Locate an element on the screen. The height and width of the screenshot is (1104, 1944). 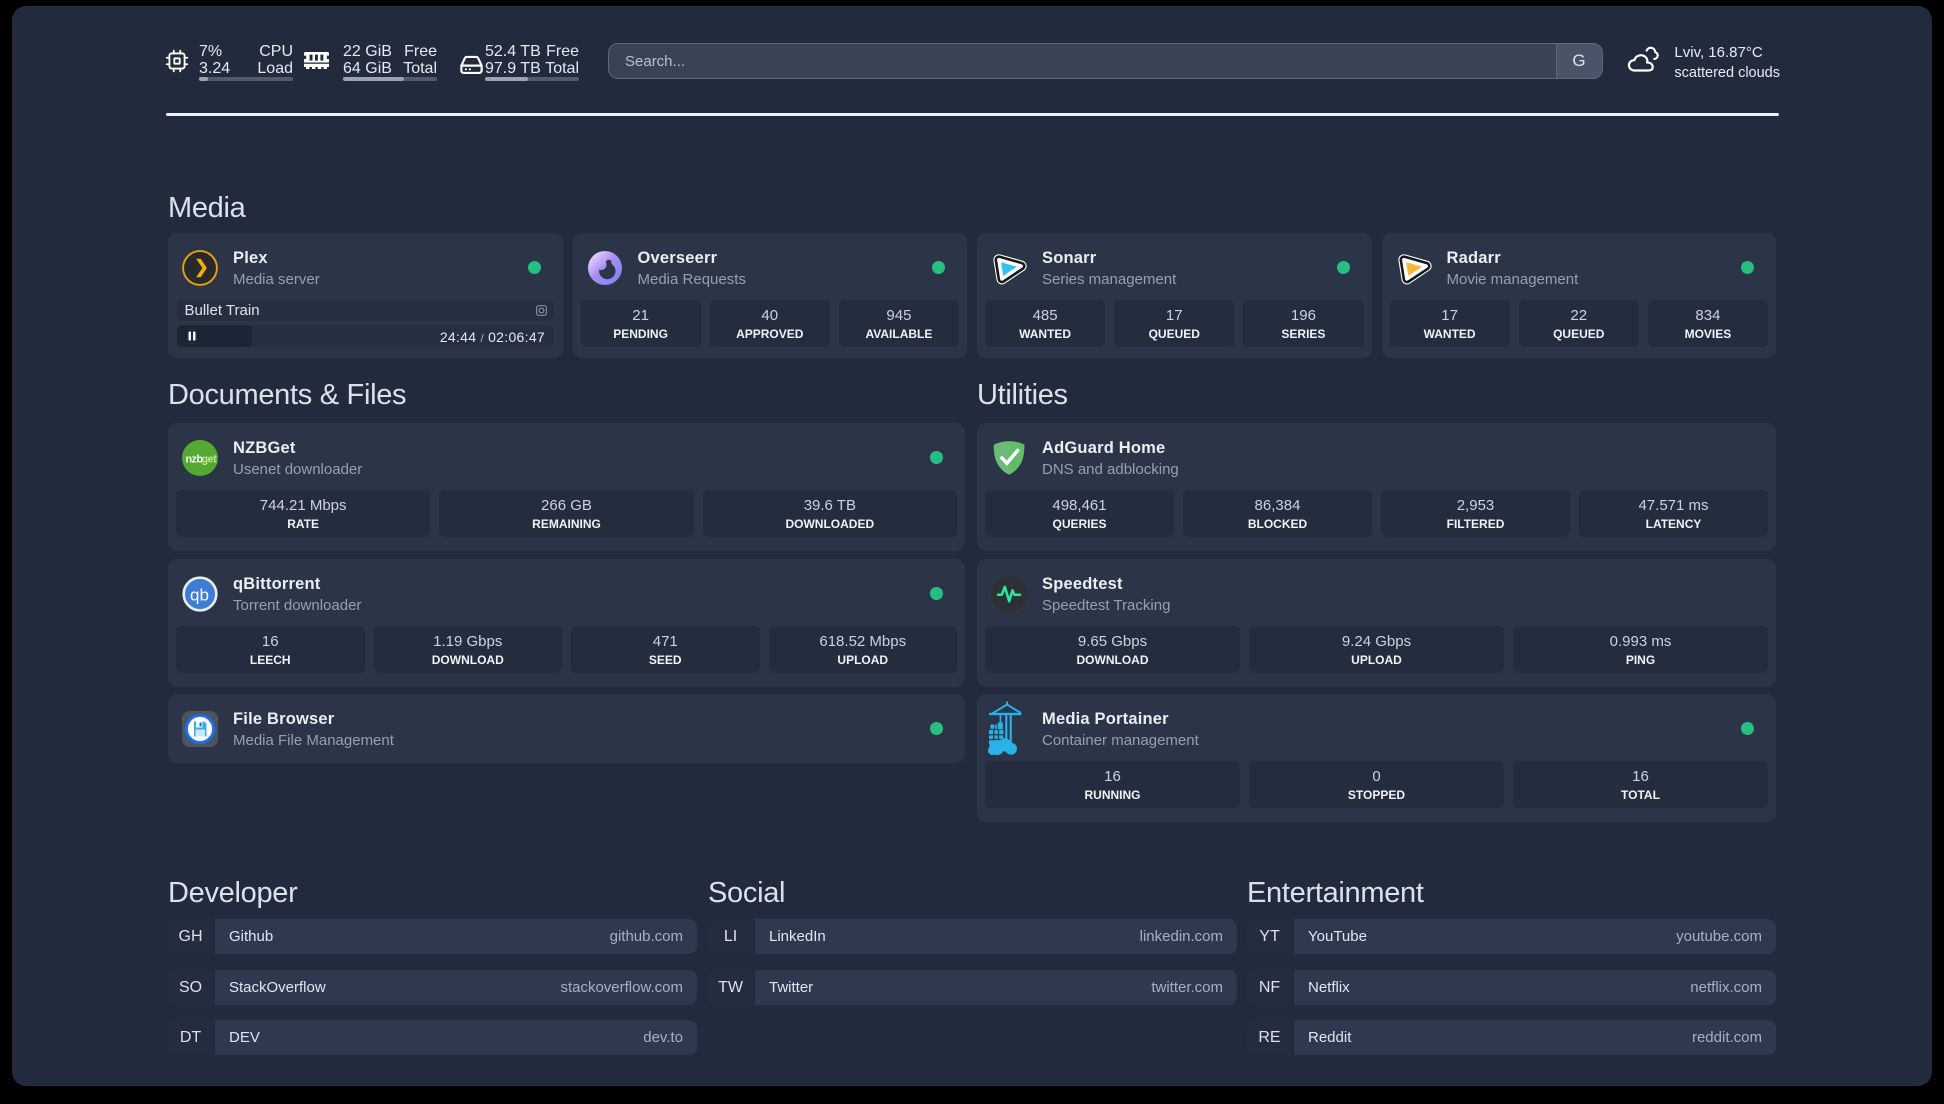
svg-text: nzb is located at coordinates (195, 460).